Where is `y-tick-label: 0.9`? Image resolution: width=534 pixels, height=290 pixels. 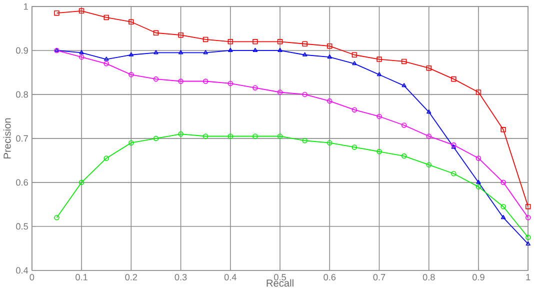 y-tick-label: 0.9 is located at coordinates (22, 50).